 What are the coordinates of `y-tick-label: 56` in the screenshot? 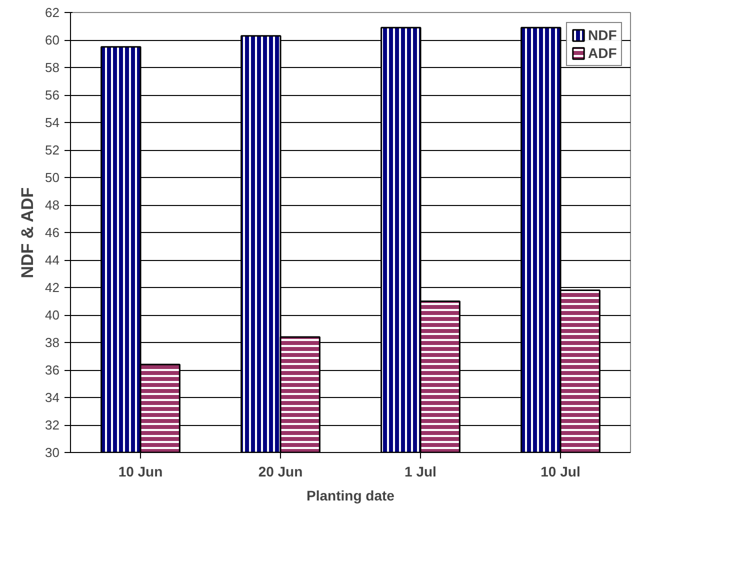 It's located at (52, 95).